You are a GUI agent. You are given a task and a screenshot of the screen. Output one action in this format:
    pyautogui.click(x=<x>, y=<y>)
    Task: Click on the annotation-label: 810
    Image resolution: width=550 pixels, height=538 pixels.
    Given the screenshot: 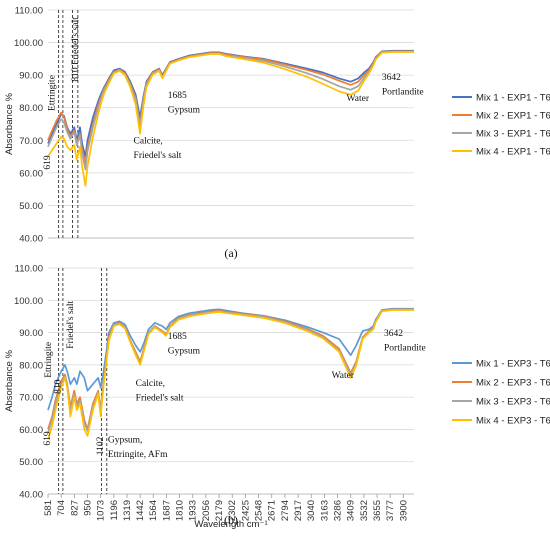 What is the action you would take?
    pyautogui.click(x=59, y=386)
    